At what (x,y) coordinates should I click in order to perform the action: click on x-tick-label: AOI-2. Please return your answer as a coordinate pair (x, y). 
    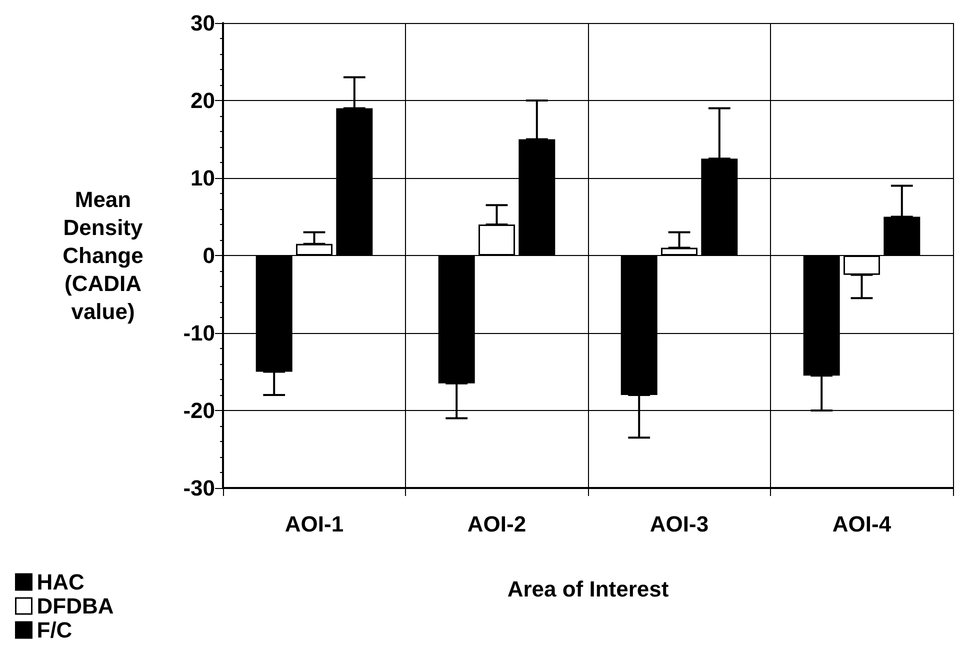
    Looking at the image, I should click on (496, 524).